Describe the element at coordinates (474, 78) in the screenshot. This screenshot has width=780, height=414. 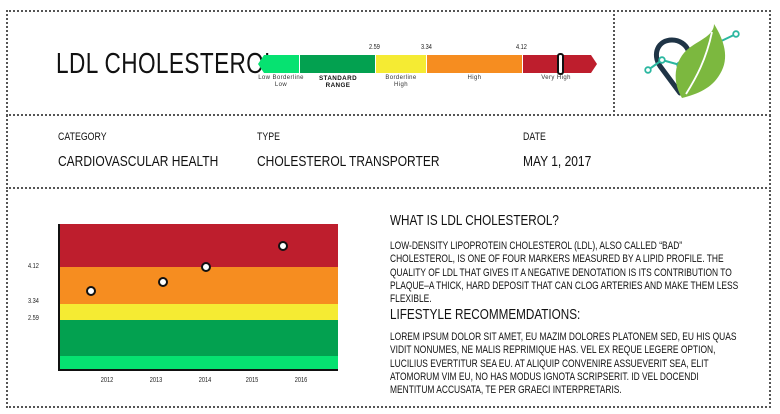
I see `segment-label-high: High` at that location.